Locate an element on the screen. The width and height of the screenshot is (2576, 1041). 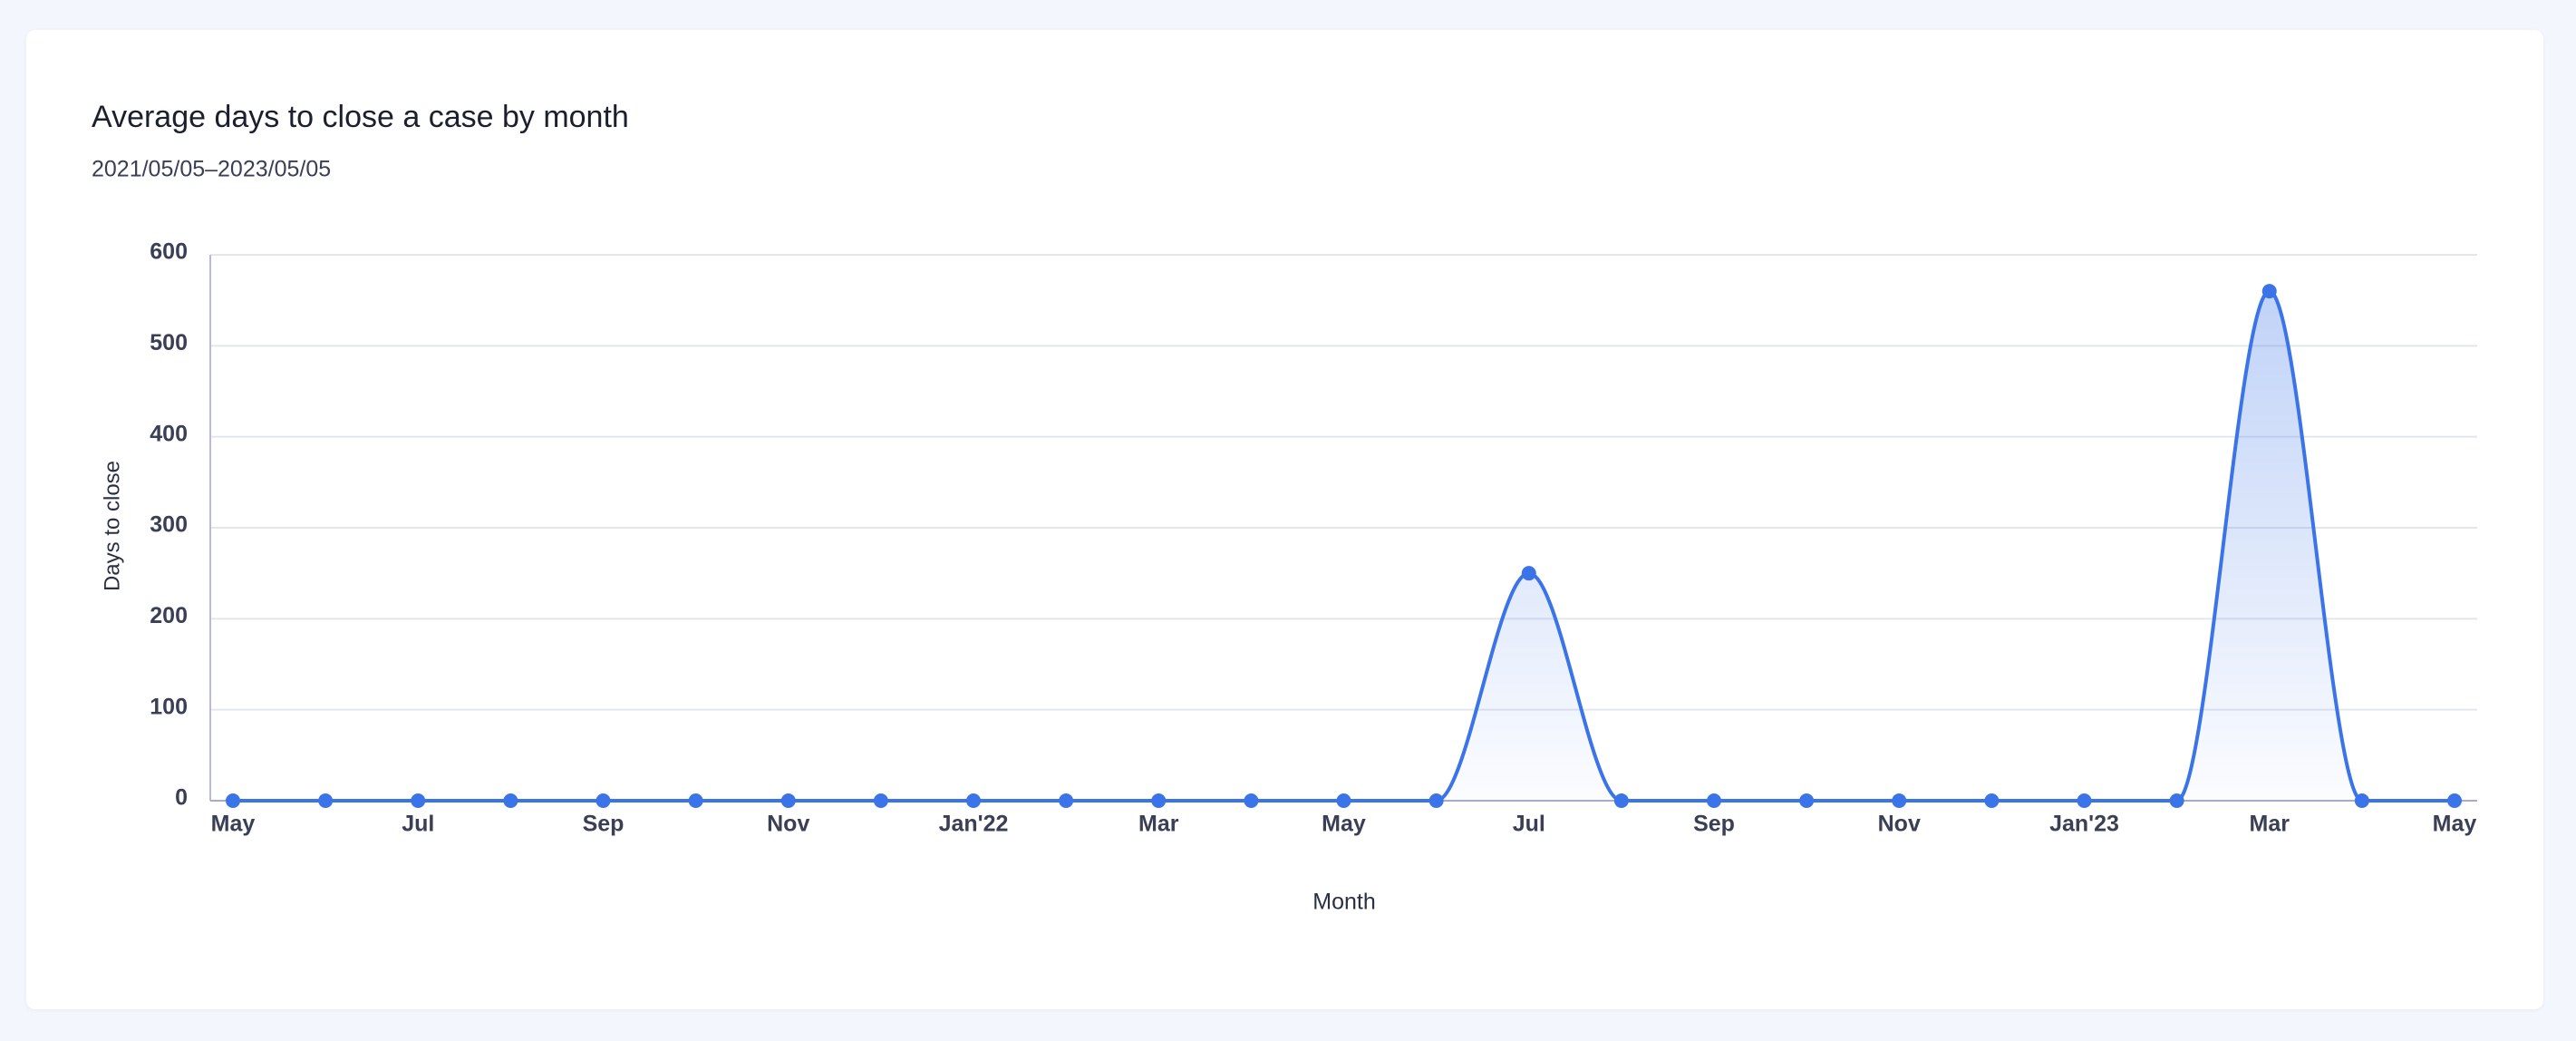
y-tick-label: 100 is located at coordinates (169, 706).